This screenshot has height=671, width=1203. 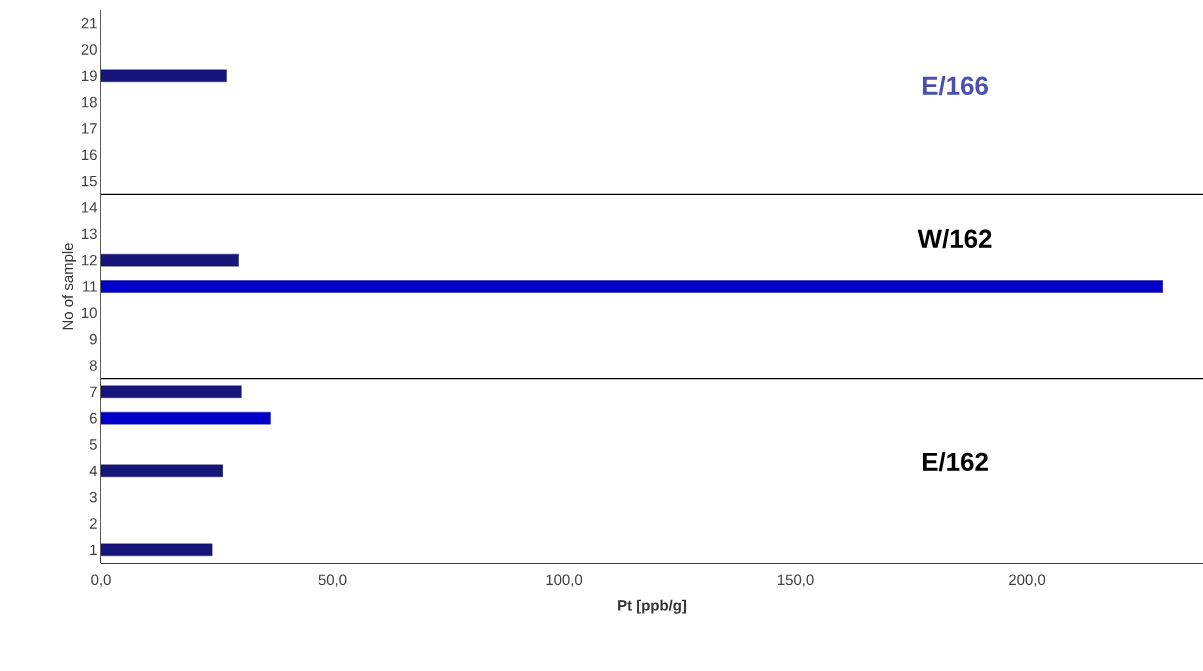 I want to click on x-tick-label: 100,0, so click(x=564, y=580).